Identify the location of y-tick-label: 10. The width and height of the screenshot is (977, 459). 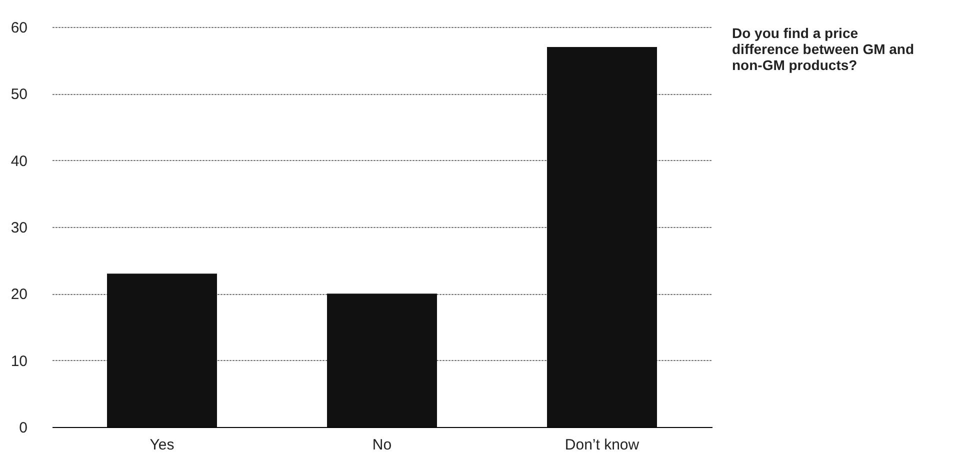
(19, 361).